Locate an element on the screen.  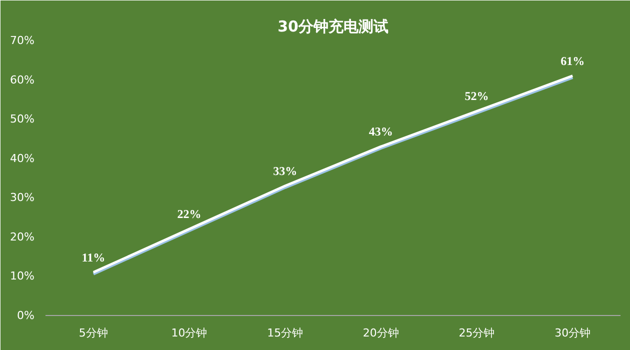
y-tick-label: 40% is located at coordinates (22, 158).